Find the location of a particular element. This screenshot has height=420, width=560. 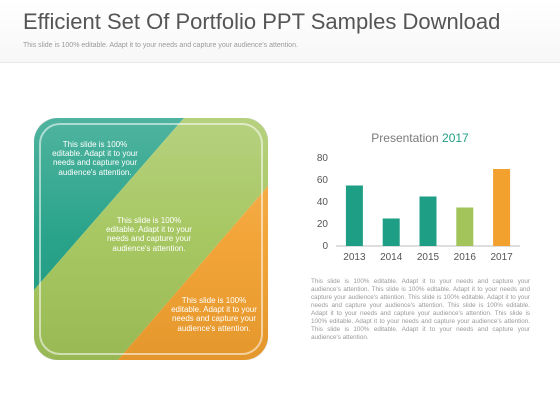

x-tick-label: 2017 is located at coordinates (501, 257).